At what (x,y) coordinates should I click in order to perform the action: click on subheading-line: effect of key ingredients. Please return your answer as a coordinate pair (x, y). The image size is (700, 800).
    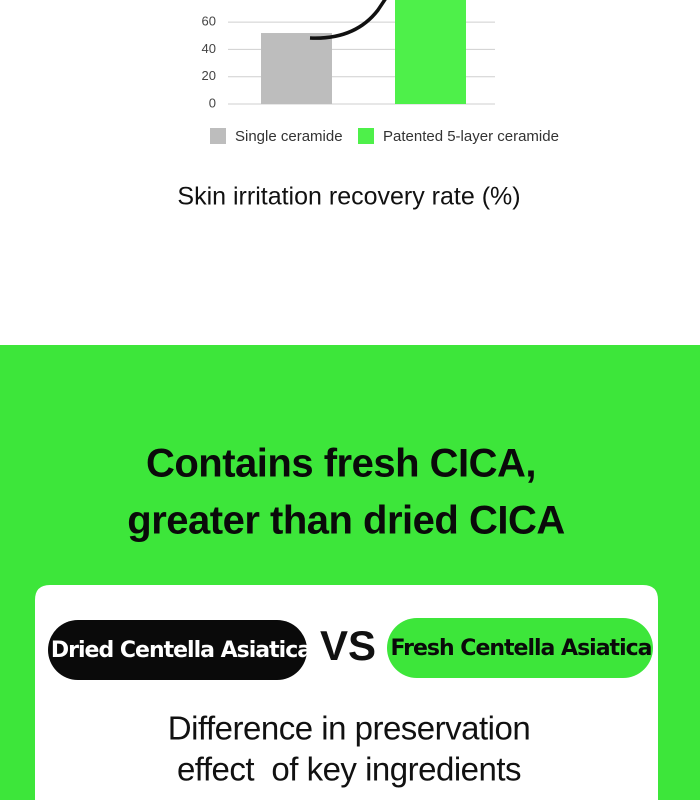
    Looking at the image, I should click on (349, 769).